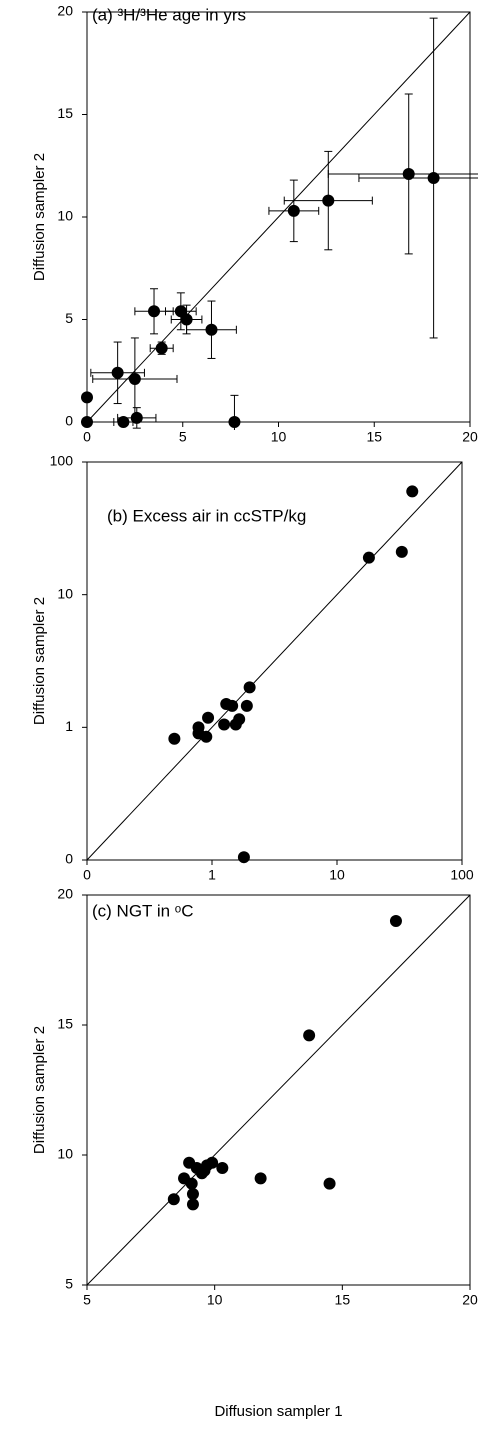 This screenshot has width=485, height=1430. Describe the element at coordinates (278, 1411) in the screenshot. I see `x-axis-label: Diffusion sampler 1` at that location.